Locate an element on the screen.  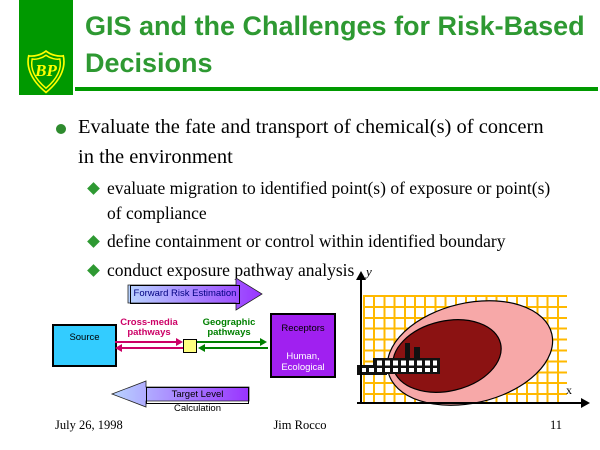
bp-shield-icon is located at coordinates (46, 72).